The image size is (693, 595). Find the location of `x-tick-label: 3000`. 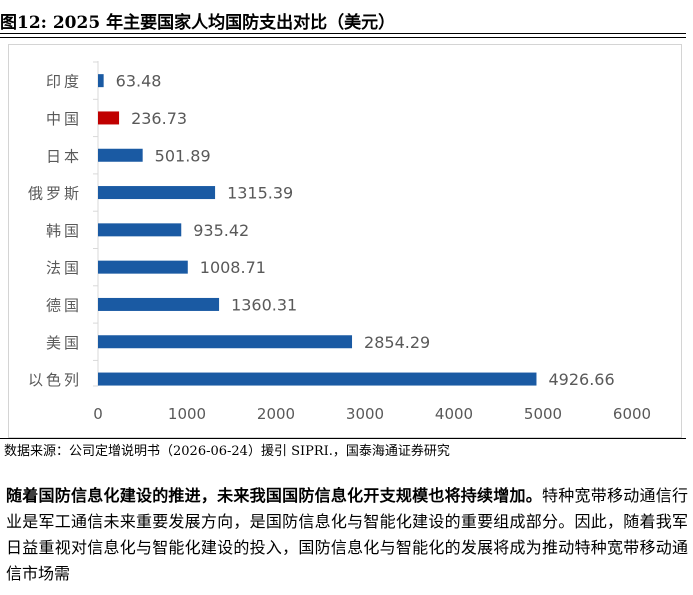

x-tick-label: 3000 is located at coordinates (365, 414).